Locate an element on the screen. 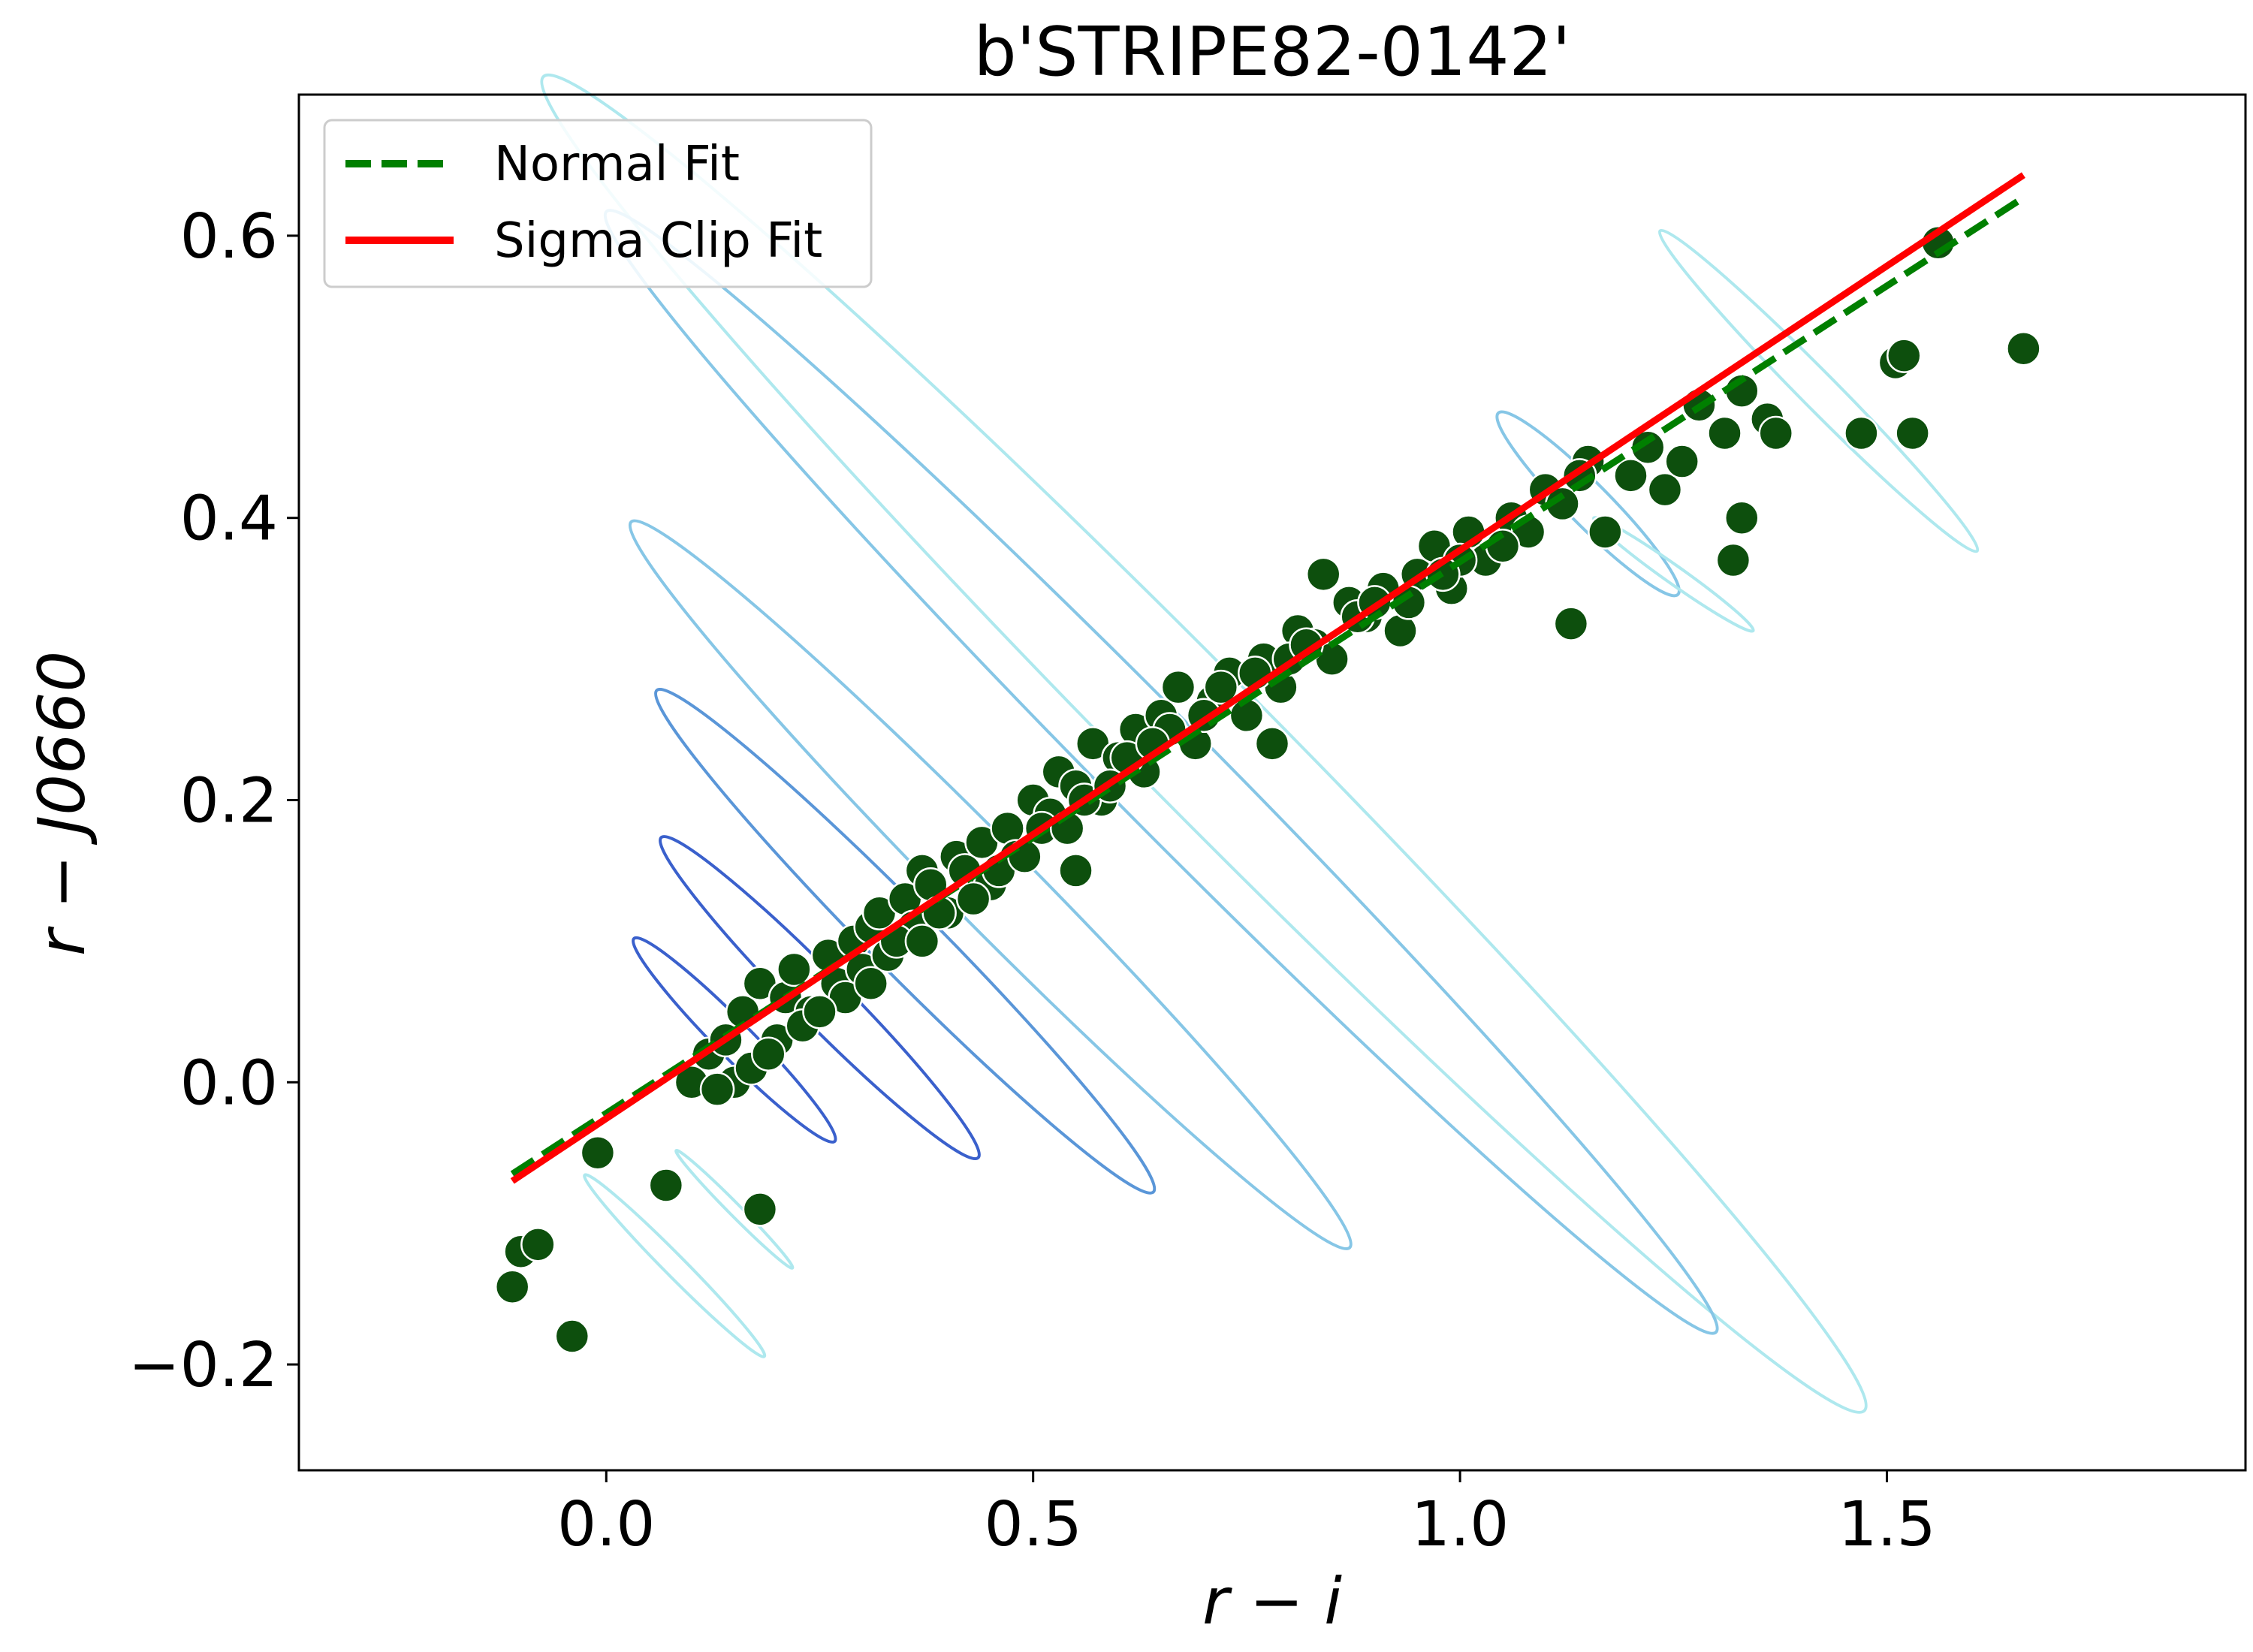  x-tick-label: 1.5 is located at coordinates (1887, 1524).